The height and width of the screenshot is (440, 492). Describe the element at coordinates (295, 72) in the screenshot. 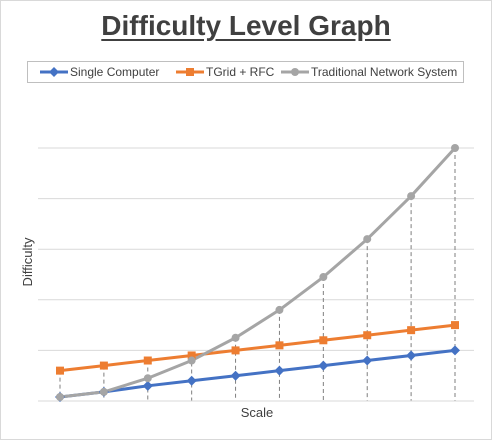

I see `legend-marker-traditional-network` at that location.